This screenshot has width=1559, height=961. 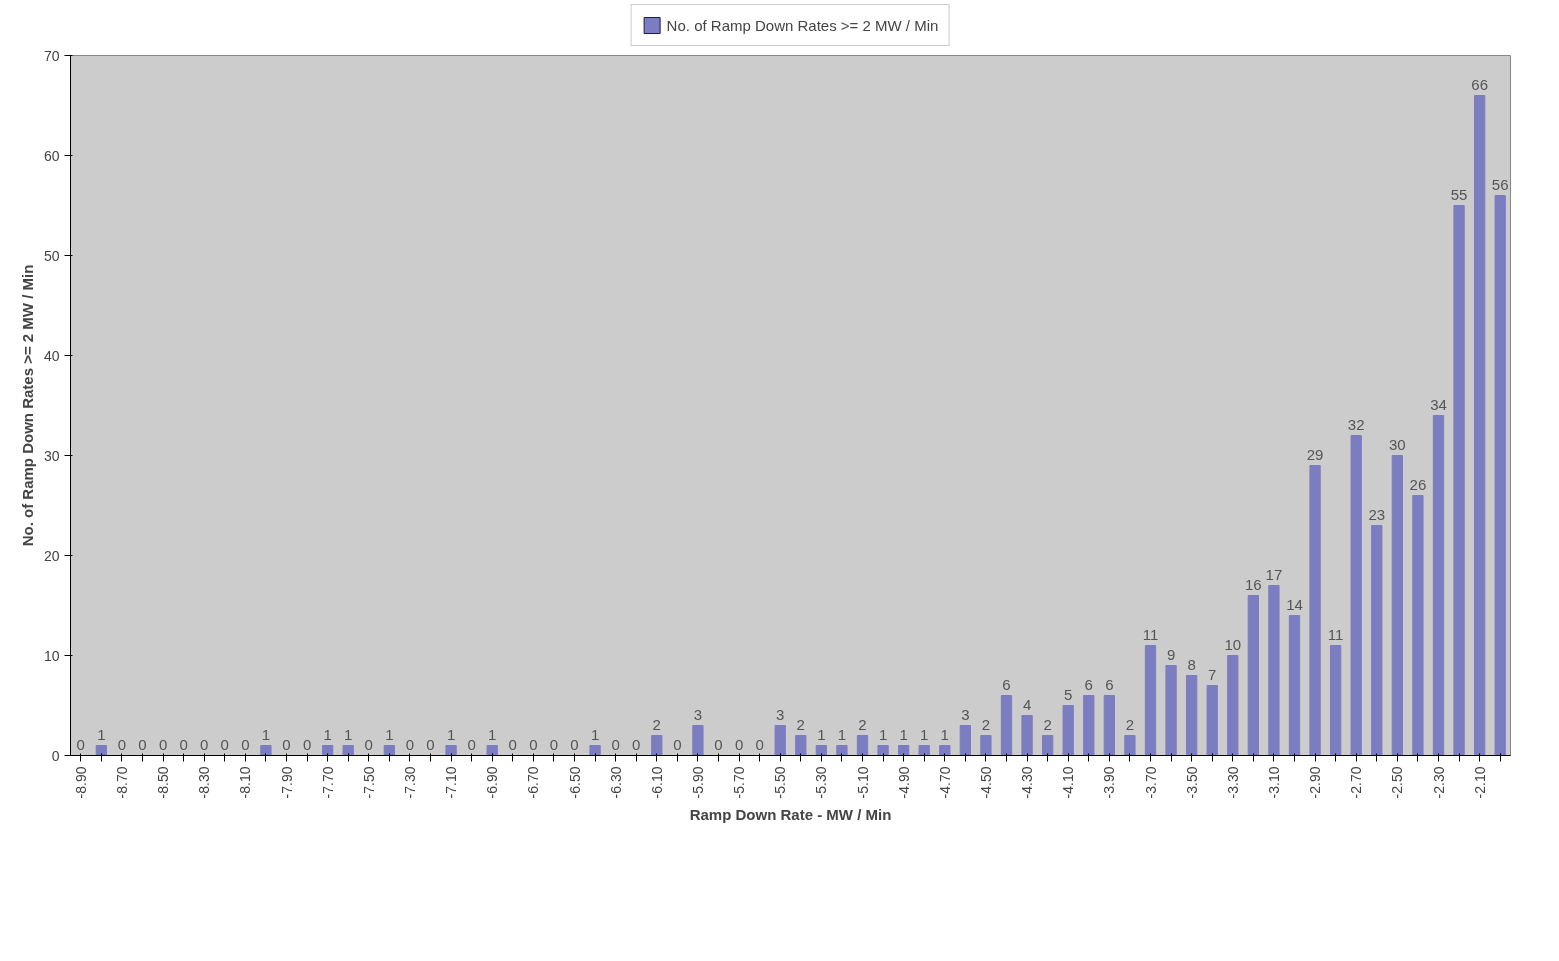 What do you see at coordinates (1459, 194) in the screenshot?
I see `data-label: 55` at bounding box center [1459, 194].